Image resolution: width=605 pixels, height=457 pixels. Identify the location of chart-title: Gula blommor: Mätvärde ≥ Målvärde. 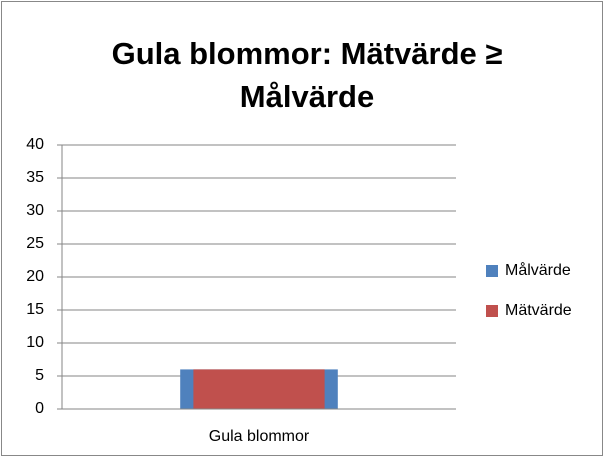
(307, 75).